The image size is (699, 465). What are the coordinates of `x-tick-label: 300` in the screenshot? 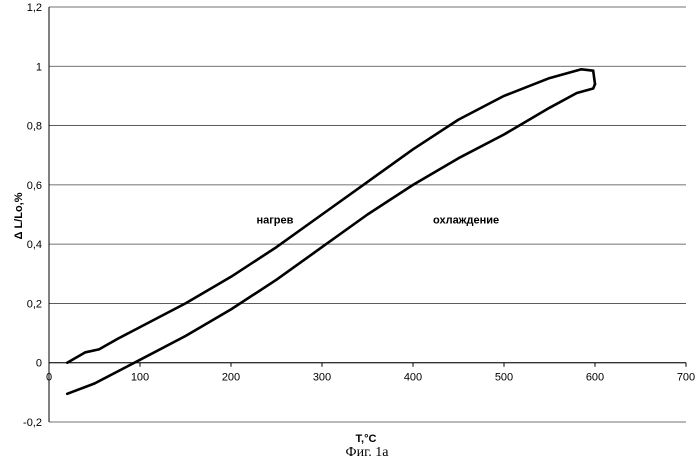 It's located at (322, 378).